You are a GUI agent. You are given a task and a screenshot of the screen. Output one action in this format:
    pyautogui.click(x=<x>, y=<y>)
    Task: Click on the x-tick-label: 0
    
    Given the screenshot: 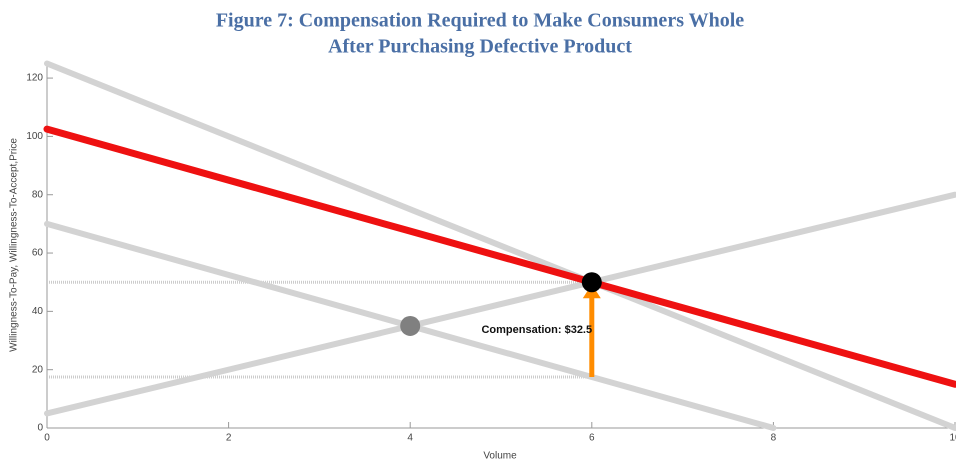 What is the action you would take?
    pyautogui.click(x=47, y=438)
    